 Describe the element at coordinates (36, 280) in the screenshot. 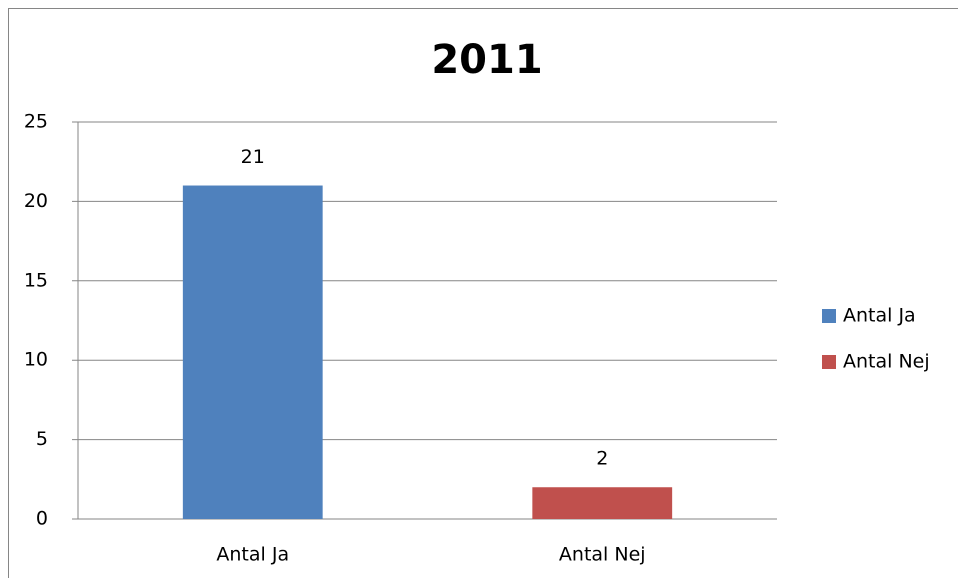

I see `y-tick-label: 15` at that location.